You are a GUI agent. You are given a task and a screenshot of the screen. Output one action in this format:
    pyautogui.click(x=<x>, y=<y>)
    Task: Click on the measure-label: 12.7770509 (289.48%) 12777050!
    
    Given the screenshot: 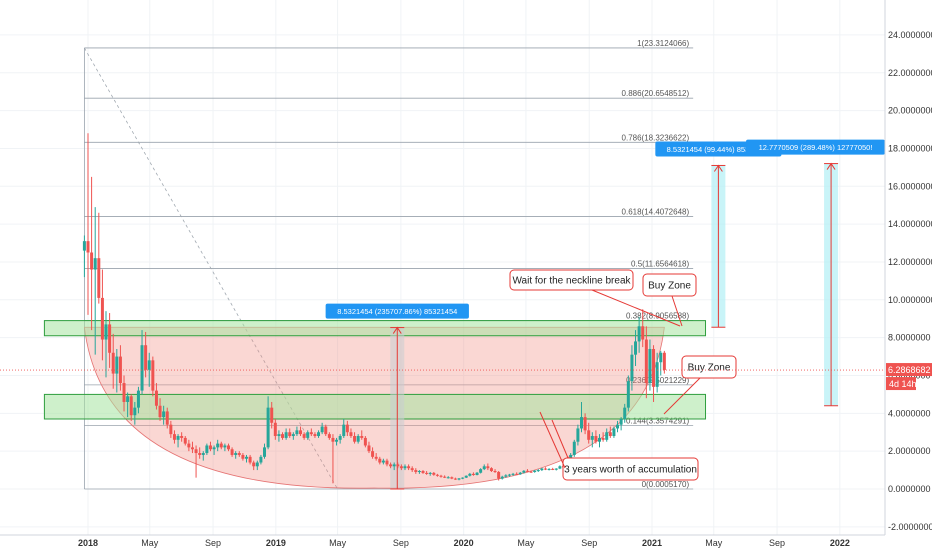 What is the action you would take?
    pyautogui.click(x=816, y=147)
    